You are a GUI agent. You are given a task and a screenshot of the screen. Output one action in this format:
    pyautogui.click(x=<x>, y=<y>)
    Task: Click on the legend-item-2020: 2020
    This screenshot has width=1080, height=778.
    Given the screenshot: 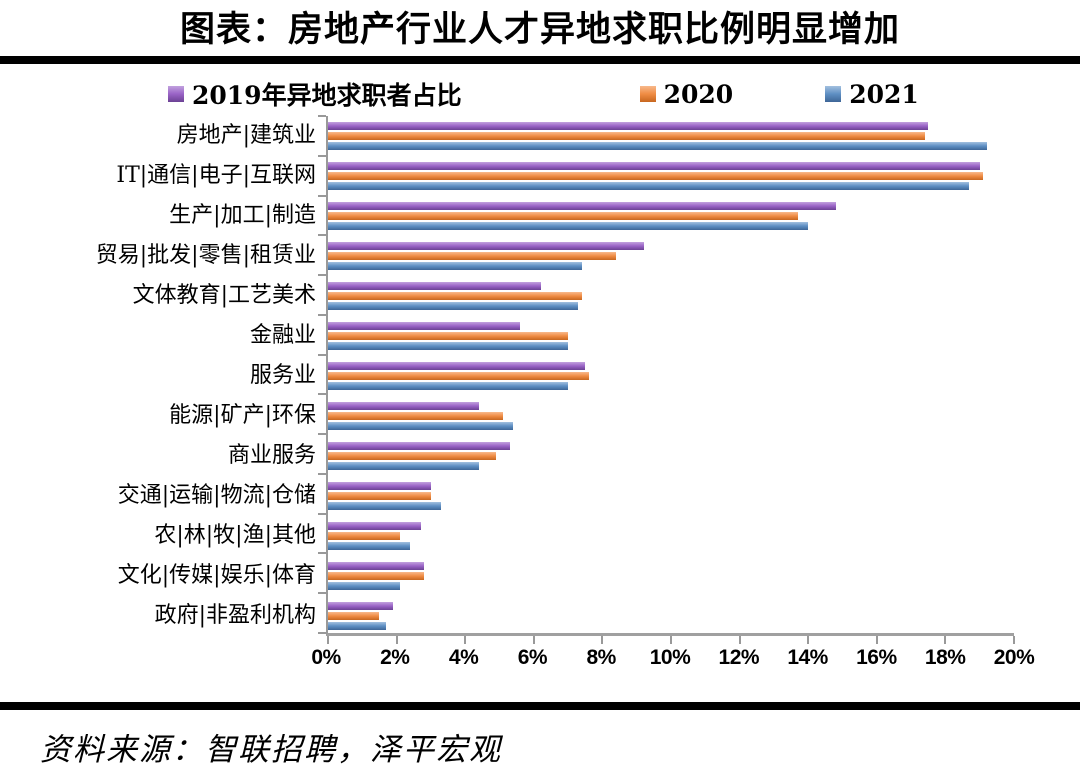 What is the action you would take?
    pyautogui.click(x=686, y=94)
    